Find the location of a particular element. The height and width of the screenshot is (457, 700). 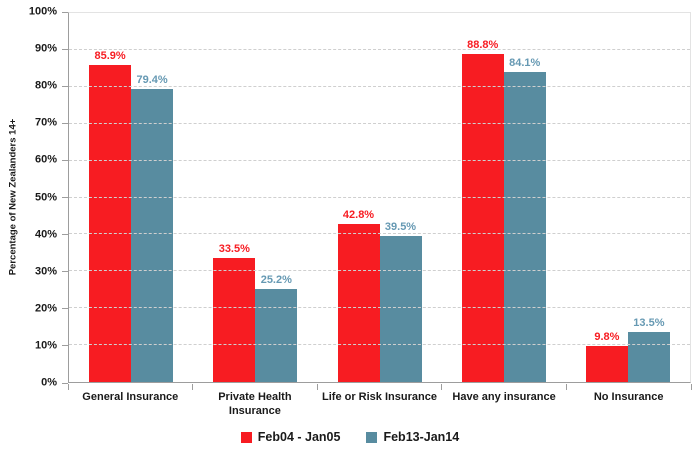

category-cell: Have any insurance is located at coordinates (504, 405).